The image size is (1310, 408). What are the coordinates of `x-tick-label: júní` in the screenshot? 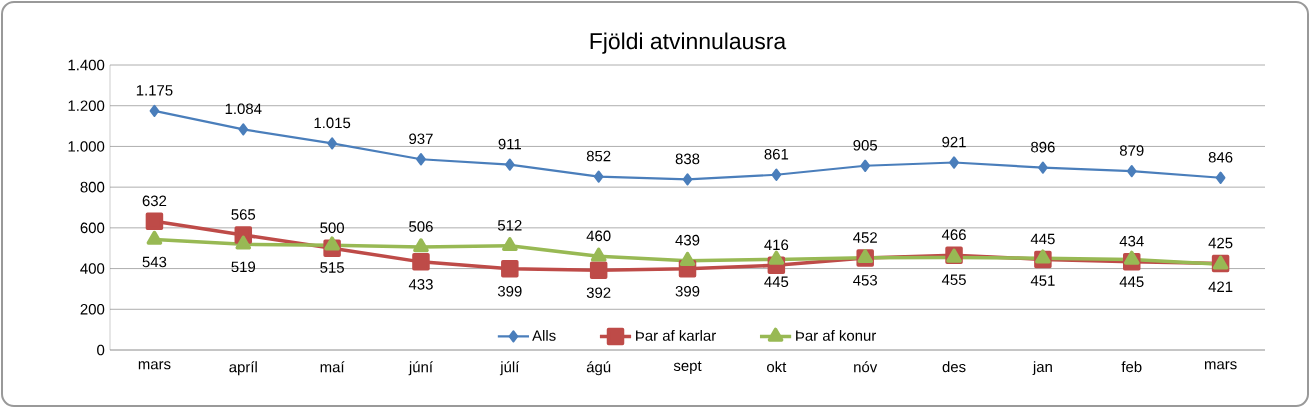 It's located at (420, 368).